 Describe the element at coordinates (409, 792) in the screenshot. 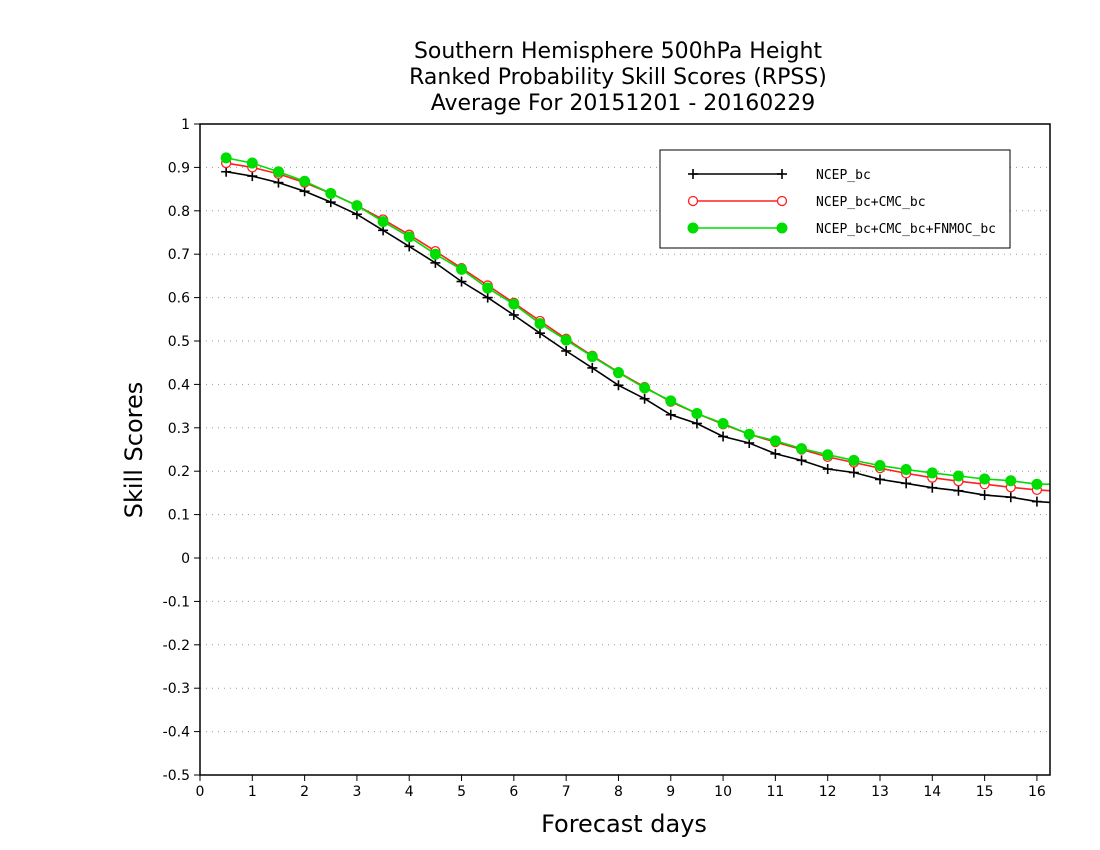

I see `x-tick-label: 4` at that location.